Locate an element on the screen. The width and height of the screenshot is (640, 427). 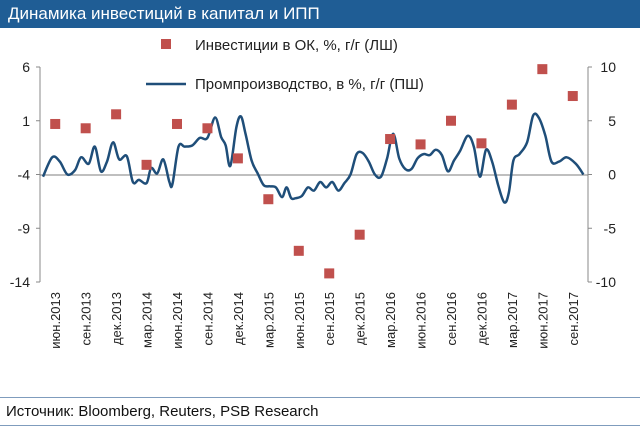
x-axis-label-3: мар.2014 is located at coordinates (147, 320).